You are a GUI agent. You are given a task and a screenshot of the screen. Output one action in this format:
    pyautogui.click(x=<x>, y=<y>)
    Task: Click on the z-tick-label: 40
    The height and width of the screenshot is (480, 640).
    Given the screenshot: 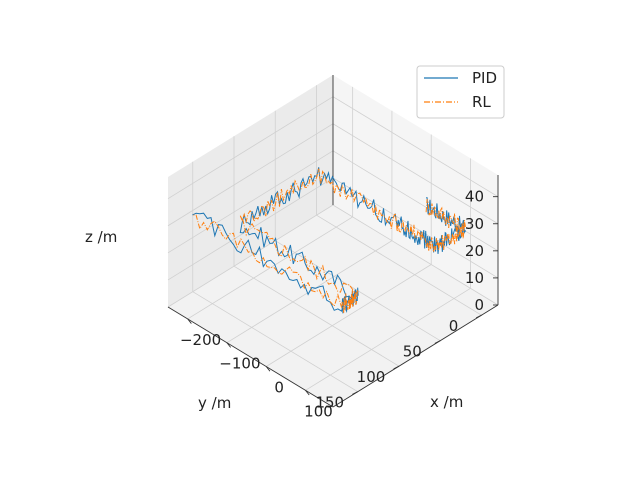 What is the action you would take?
    pyautogui.click(x=474, y=197)
    